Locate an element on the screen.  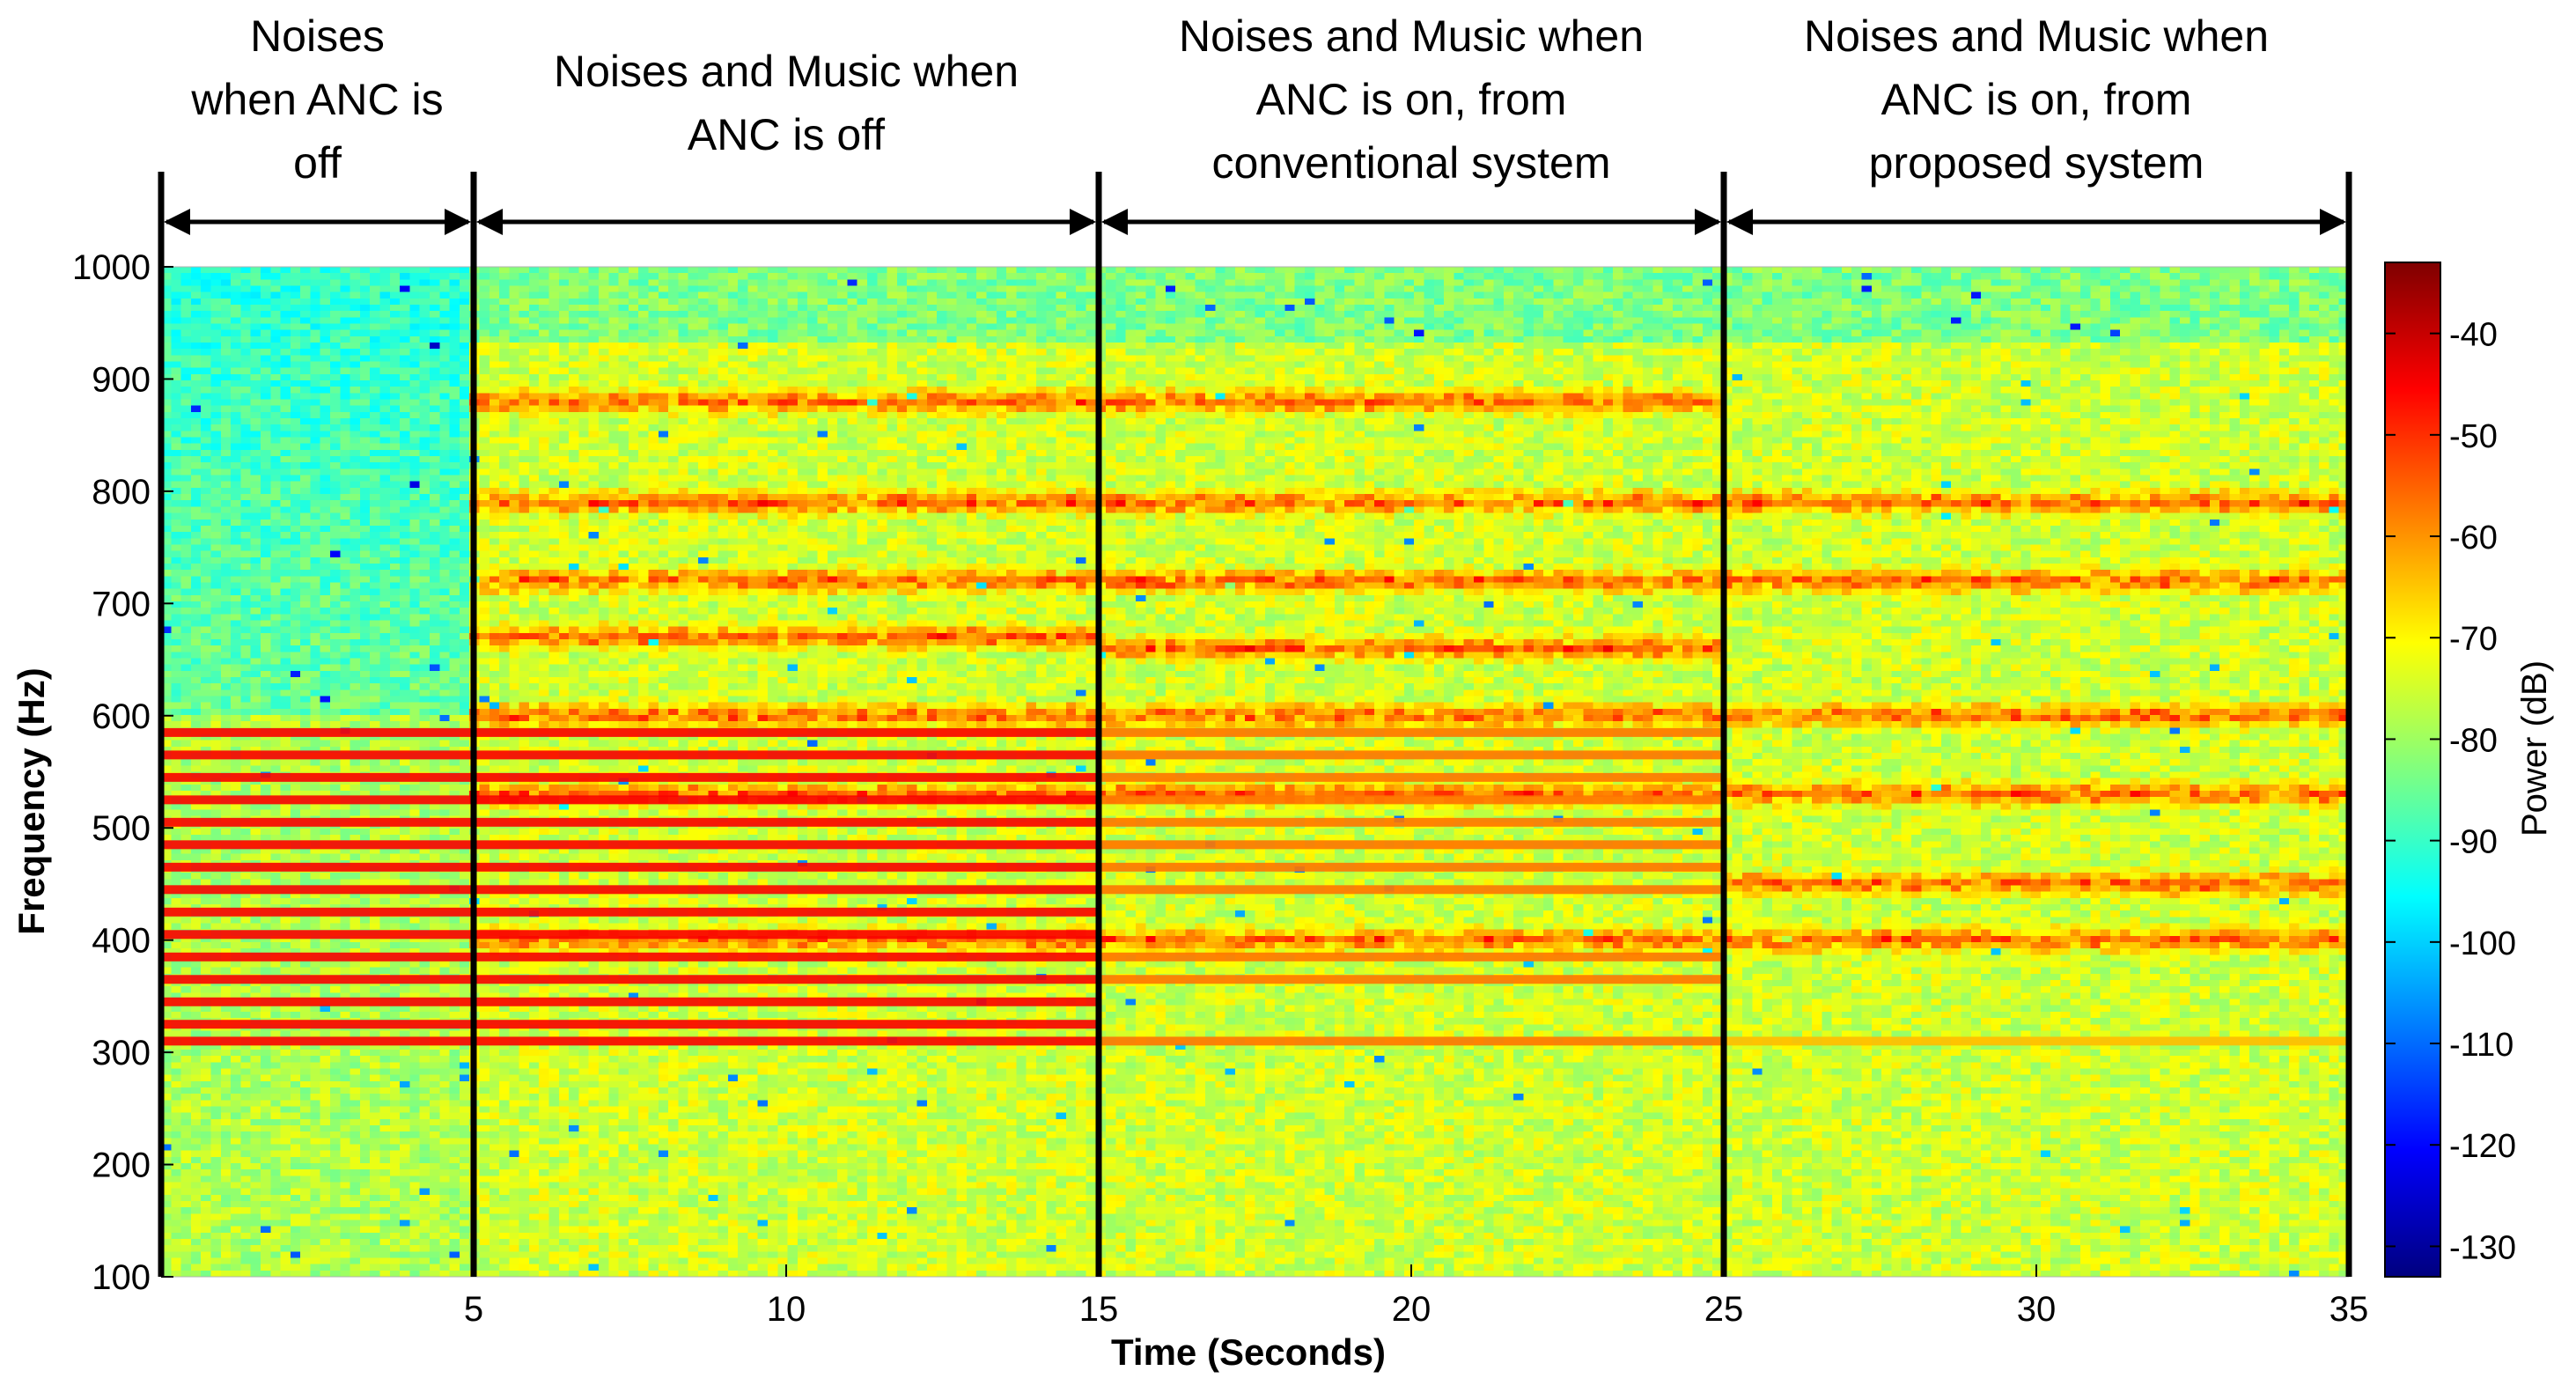
segment-label-1-line-1: Noises is located at coordinates (317, 36).